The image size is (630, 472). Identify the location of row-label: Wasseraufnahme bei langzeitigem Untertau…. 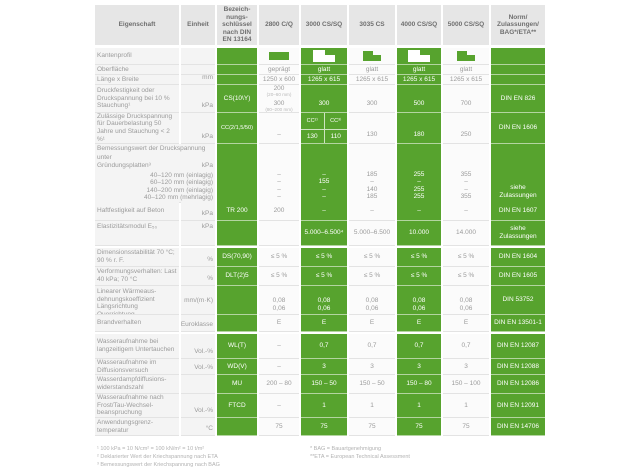
(137, 346).